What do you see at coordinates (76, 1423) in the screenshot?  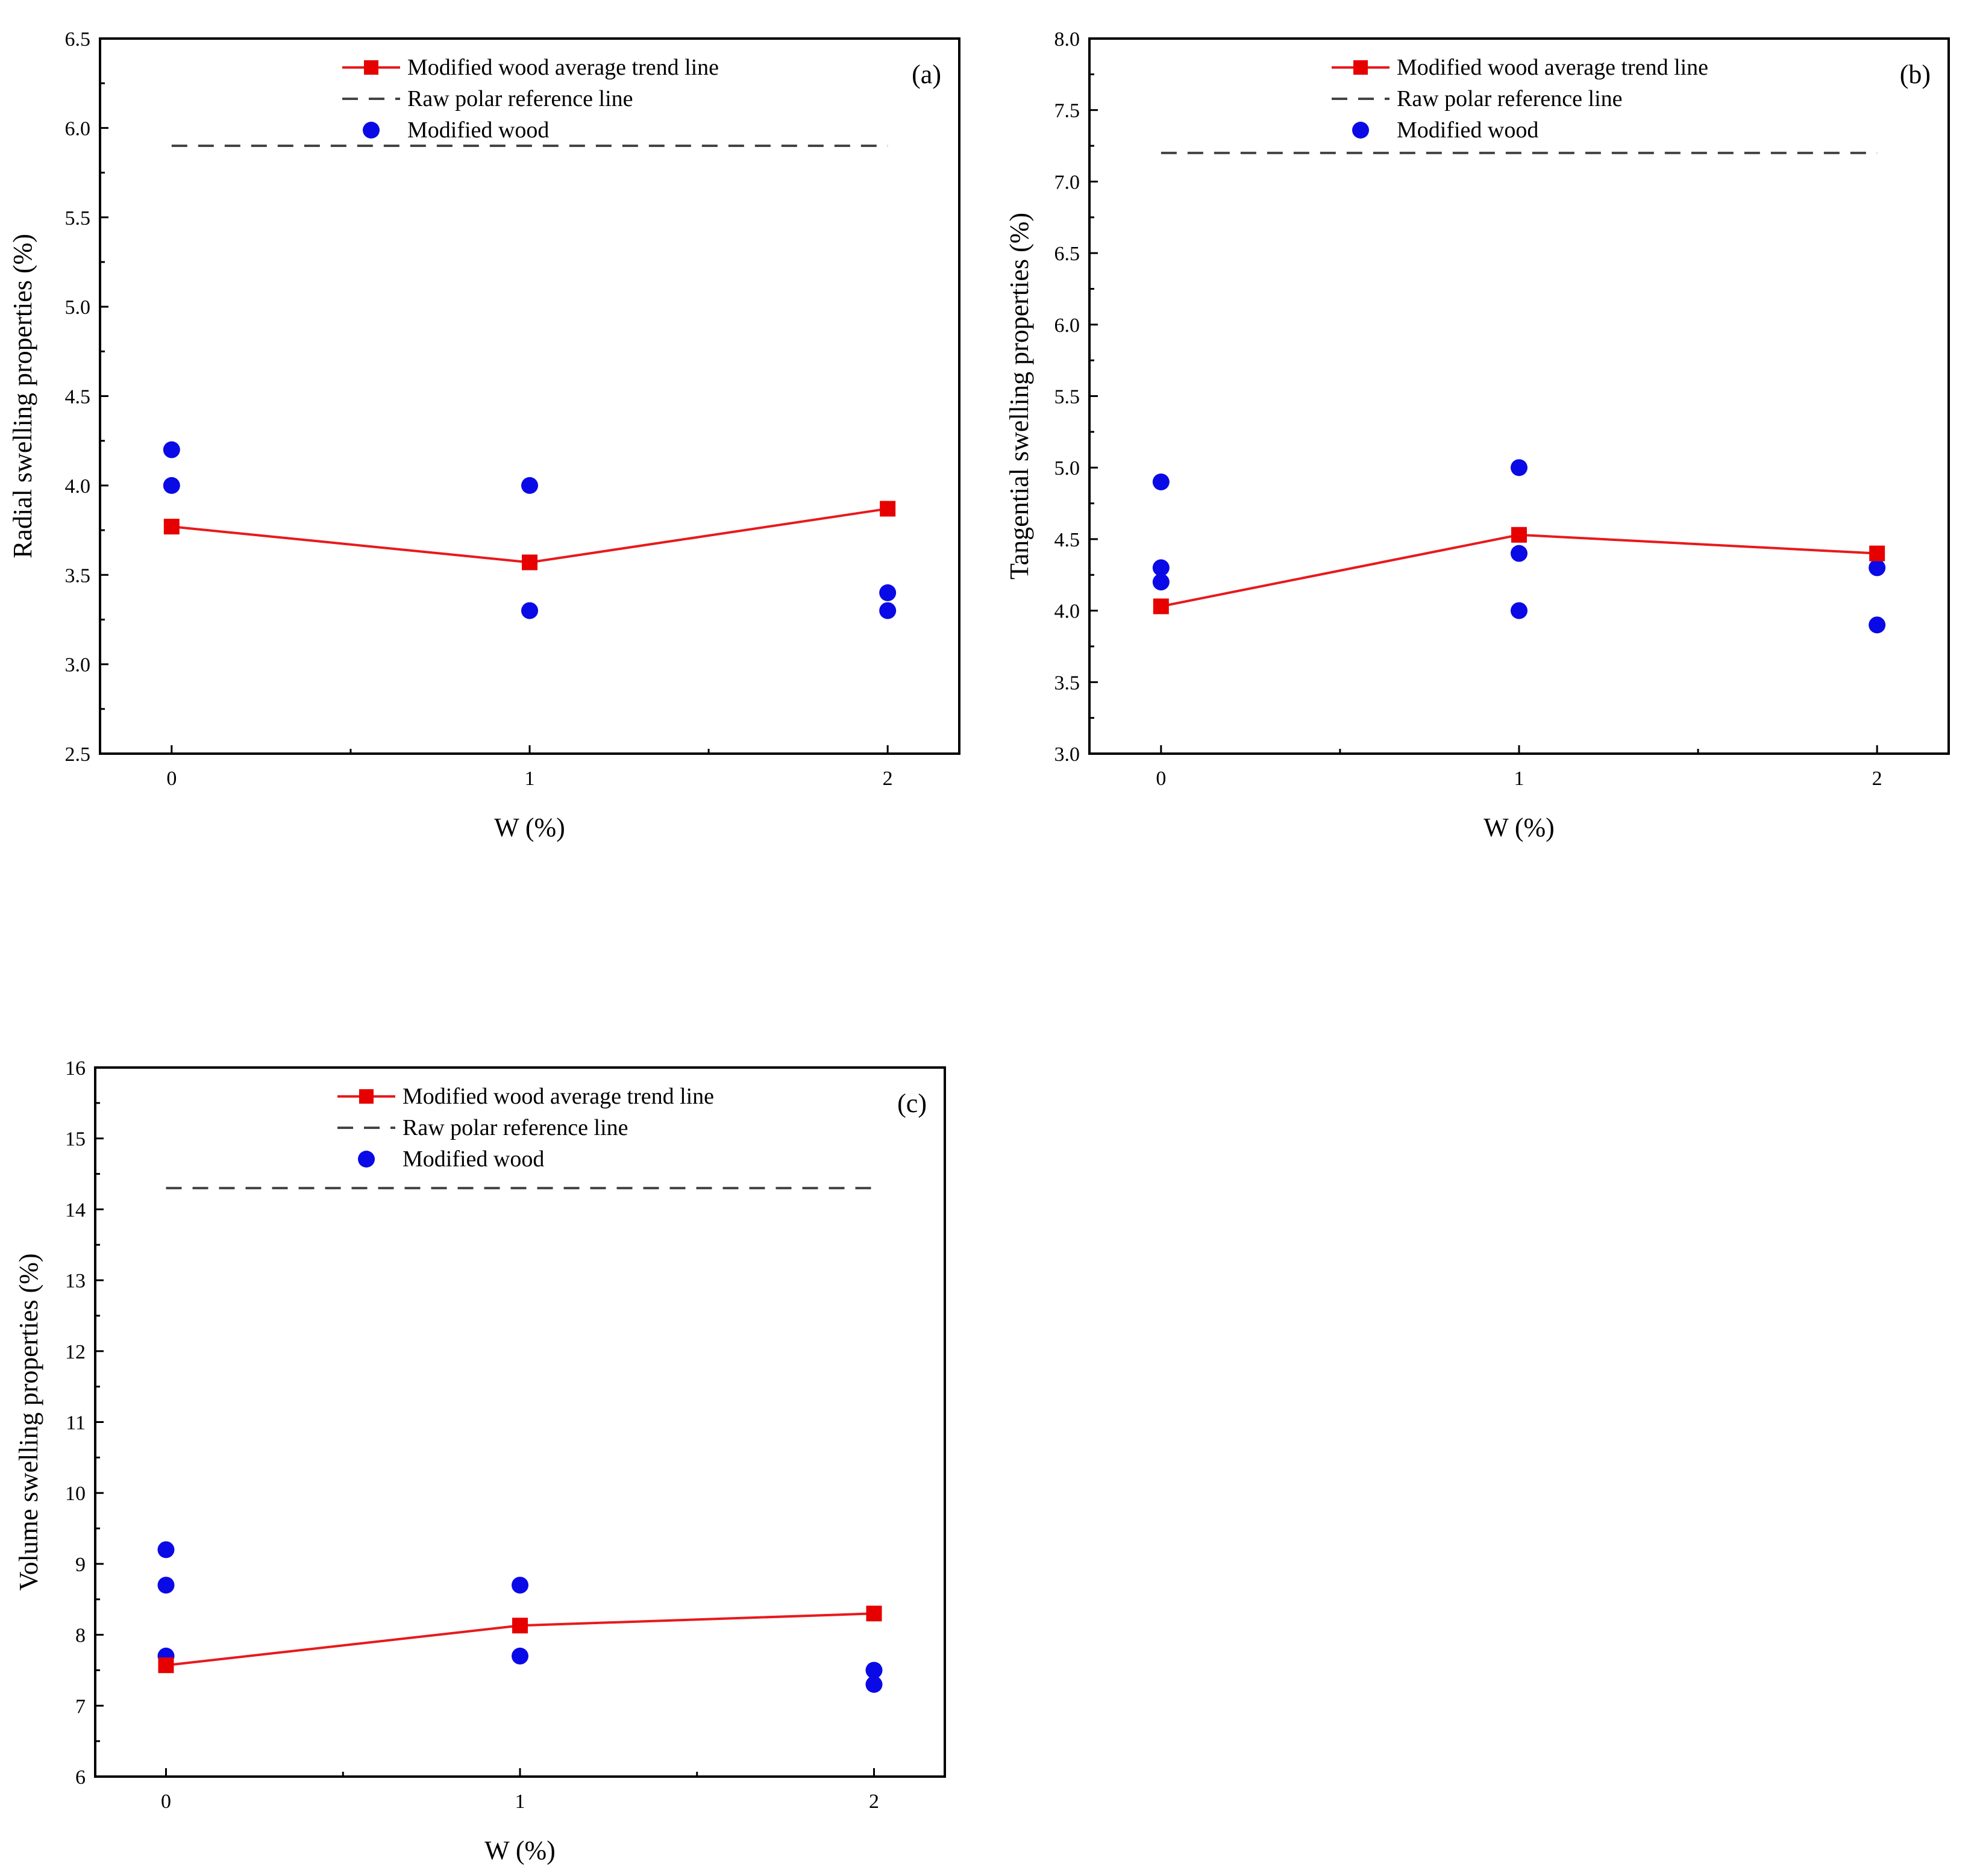 I see `y-tick-label: 11` at bounding box center [76, 1423].